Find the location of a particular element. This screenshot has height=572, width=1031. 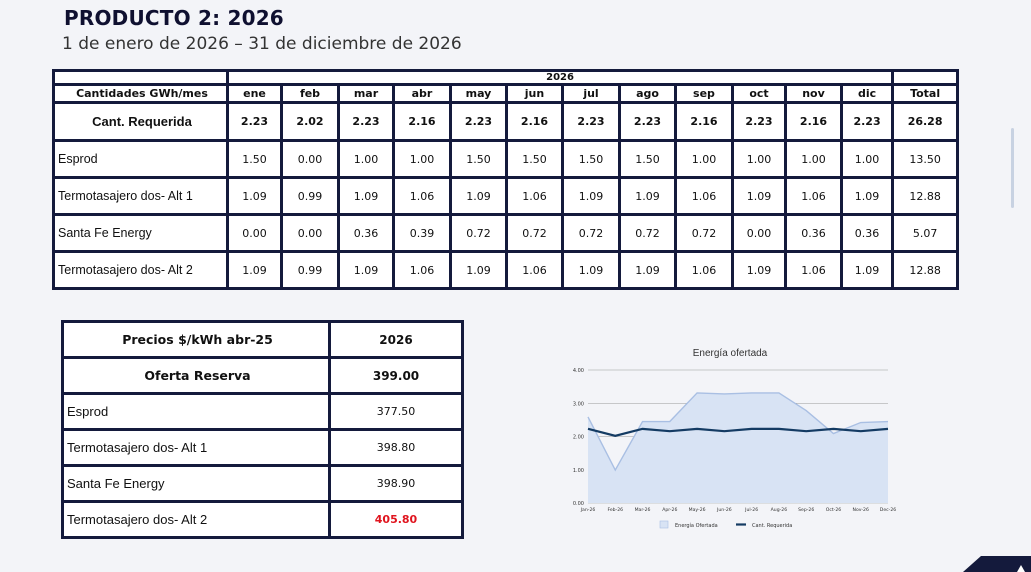

price-row-label: Termotasajero dos- Alt 2 is located at coordinates (196, 520).